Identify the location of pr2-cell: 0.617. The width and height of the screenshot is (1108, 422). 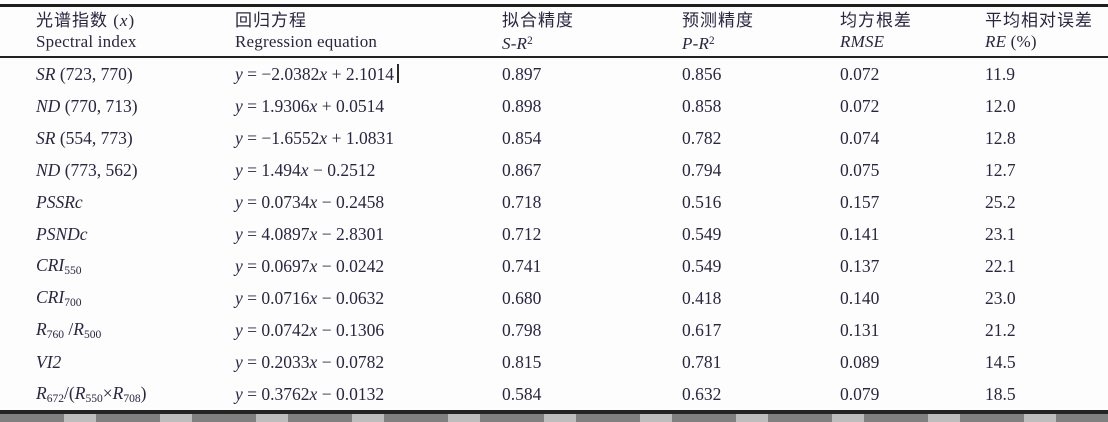
(702, 329).